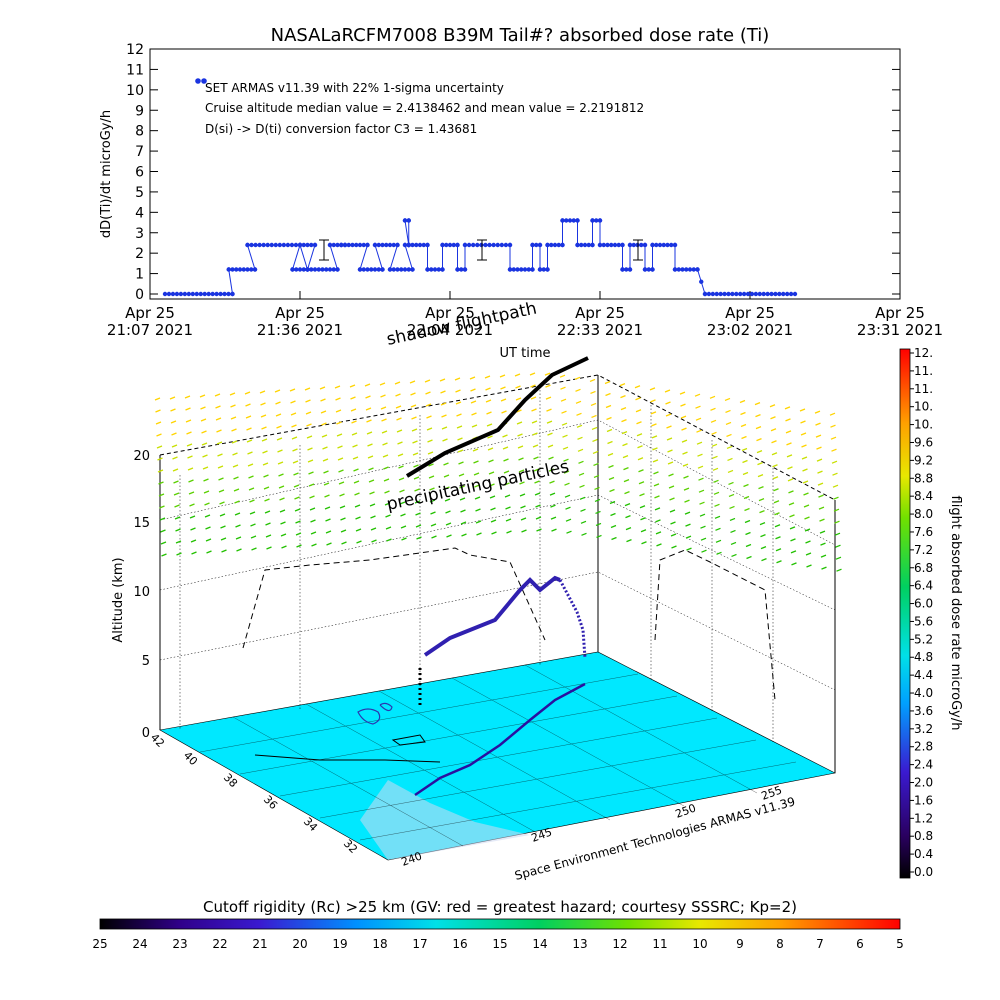  What do you see at coordinates (500, 739) in the screenshot?
I see `ground-track` at bounding box center [500, 739].